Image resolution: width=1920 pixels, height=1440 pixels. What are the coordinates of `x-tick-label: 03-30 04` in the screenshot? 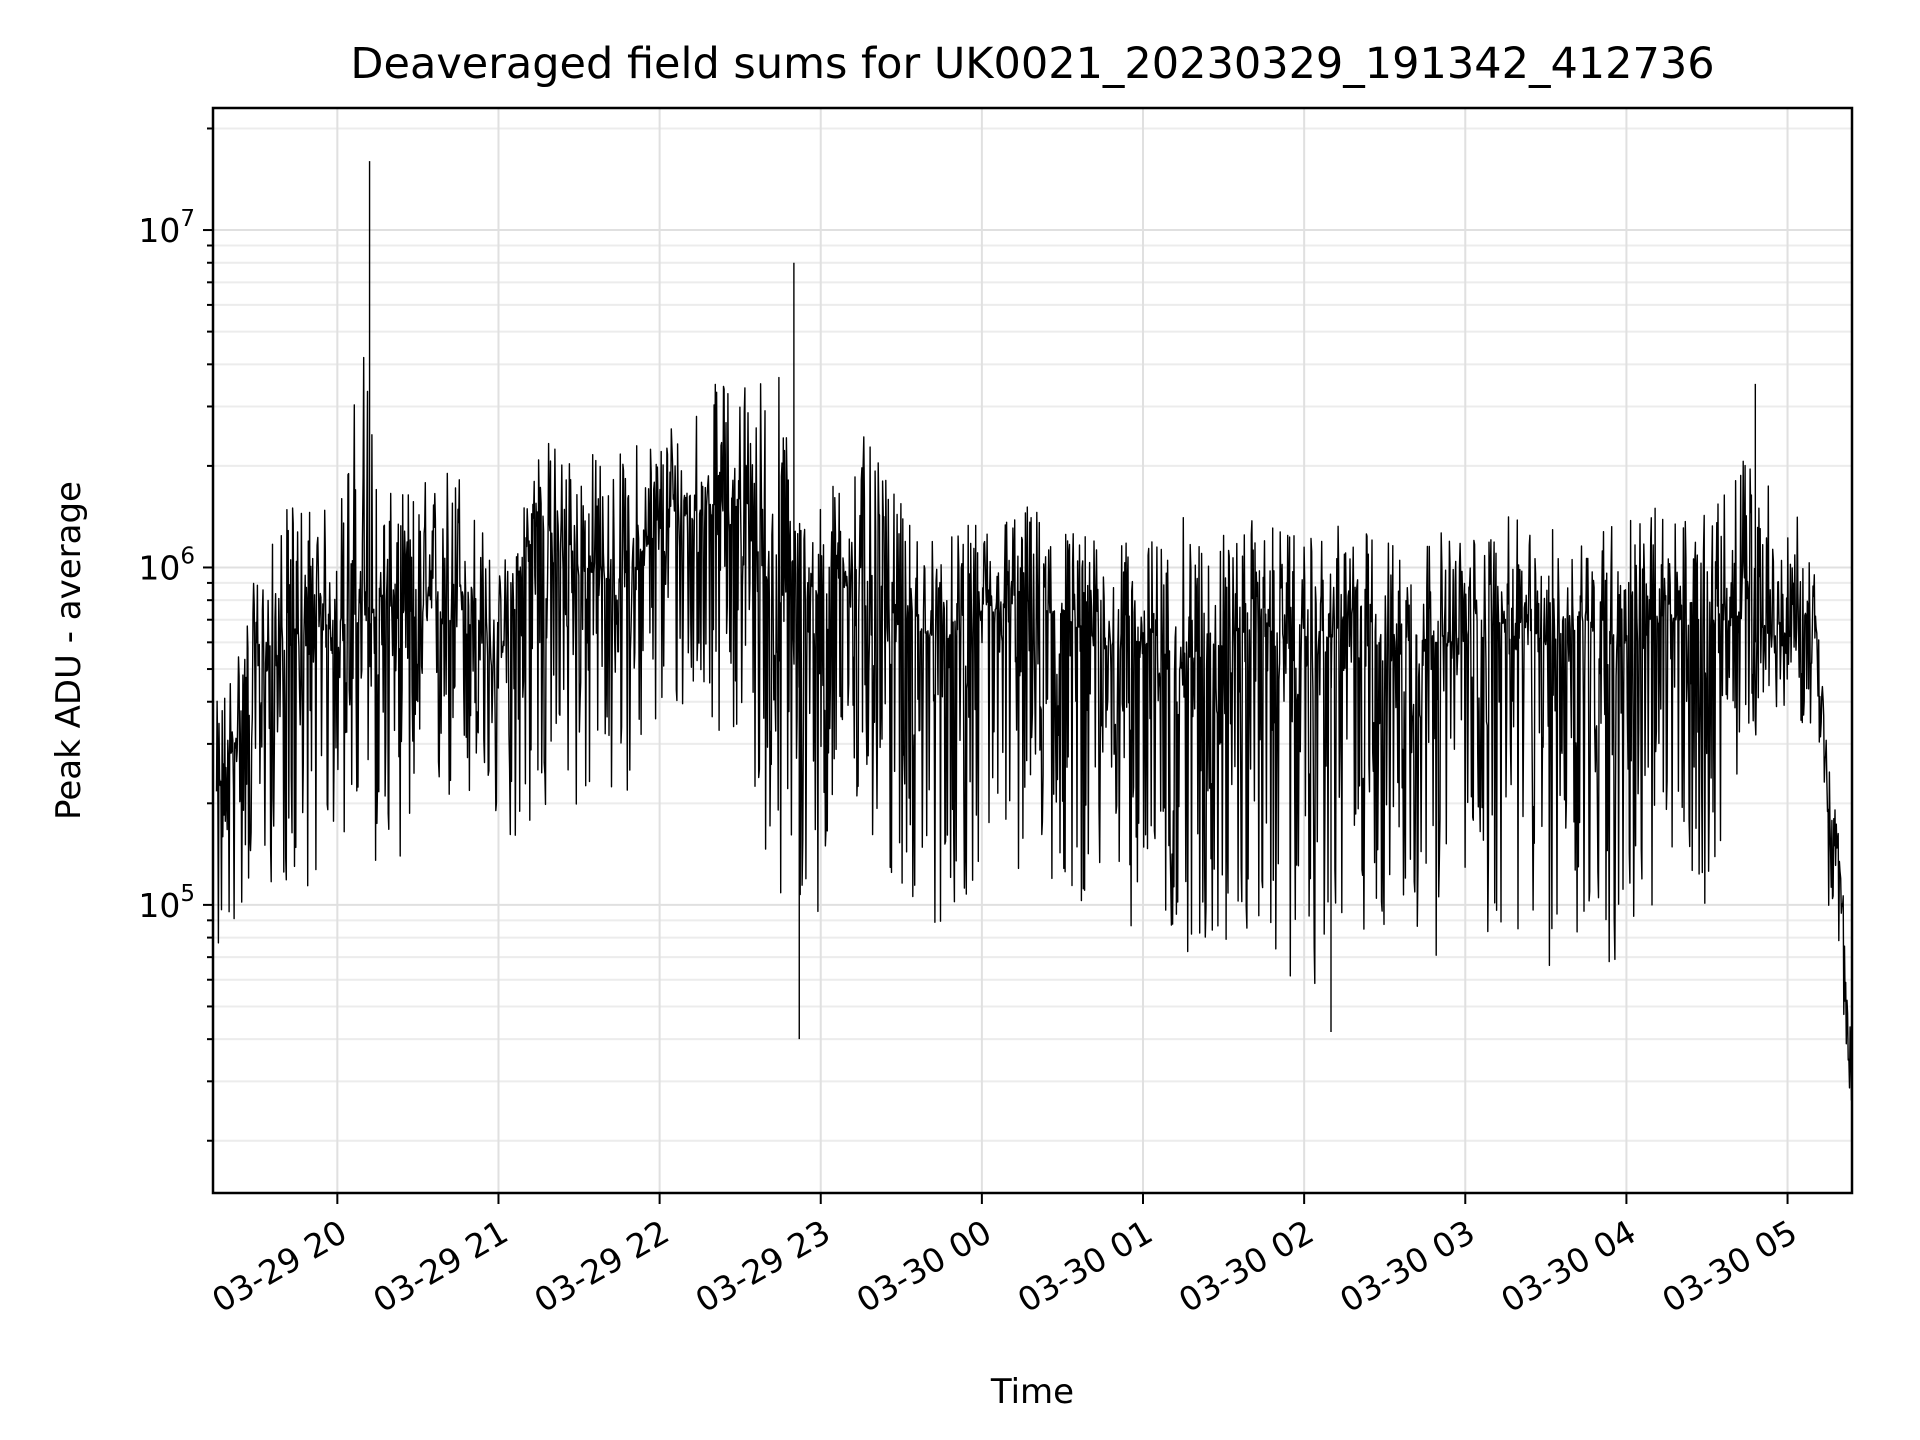 It's located at (1568, 1266).